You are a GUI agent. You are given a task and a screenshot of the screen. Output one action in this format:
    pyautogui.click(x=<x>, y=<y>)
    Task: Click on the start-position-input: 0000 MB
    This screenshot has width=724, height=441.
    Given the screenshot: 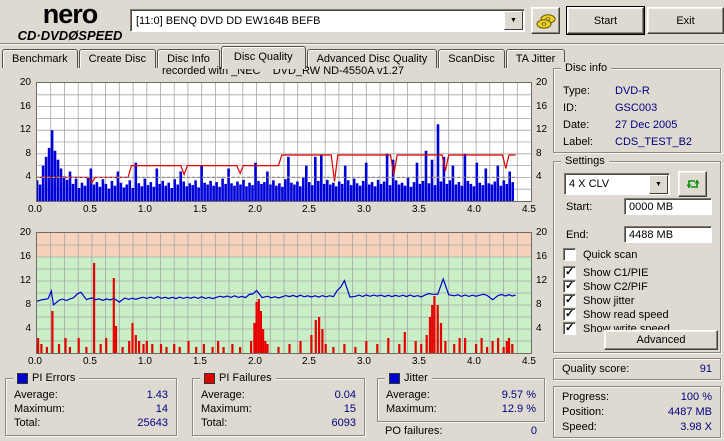 What is the action you would take?
    pyautogui.click(x=668, y=206)
    